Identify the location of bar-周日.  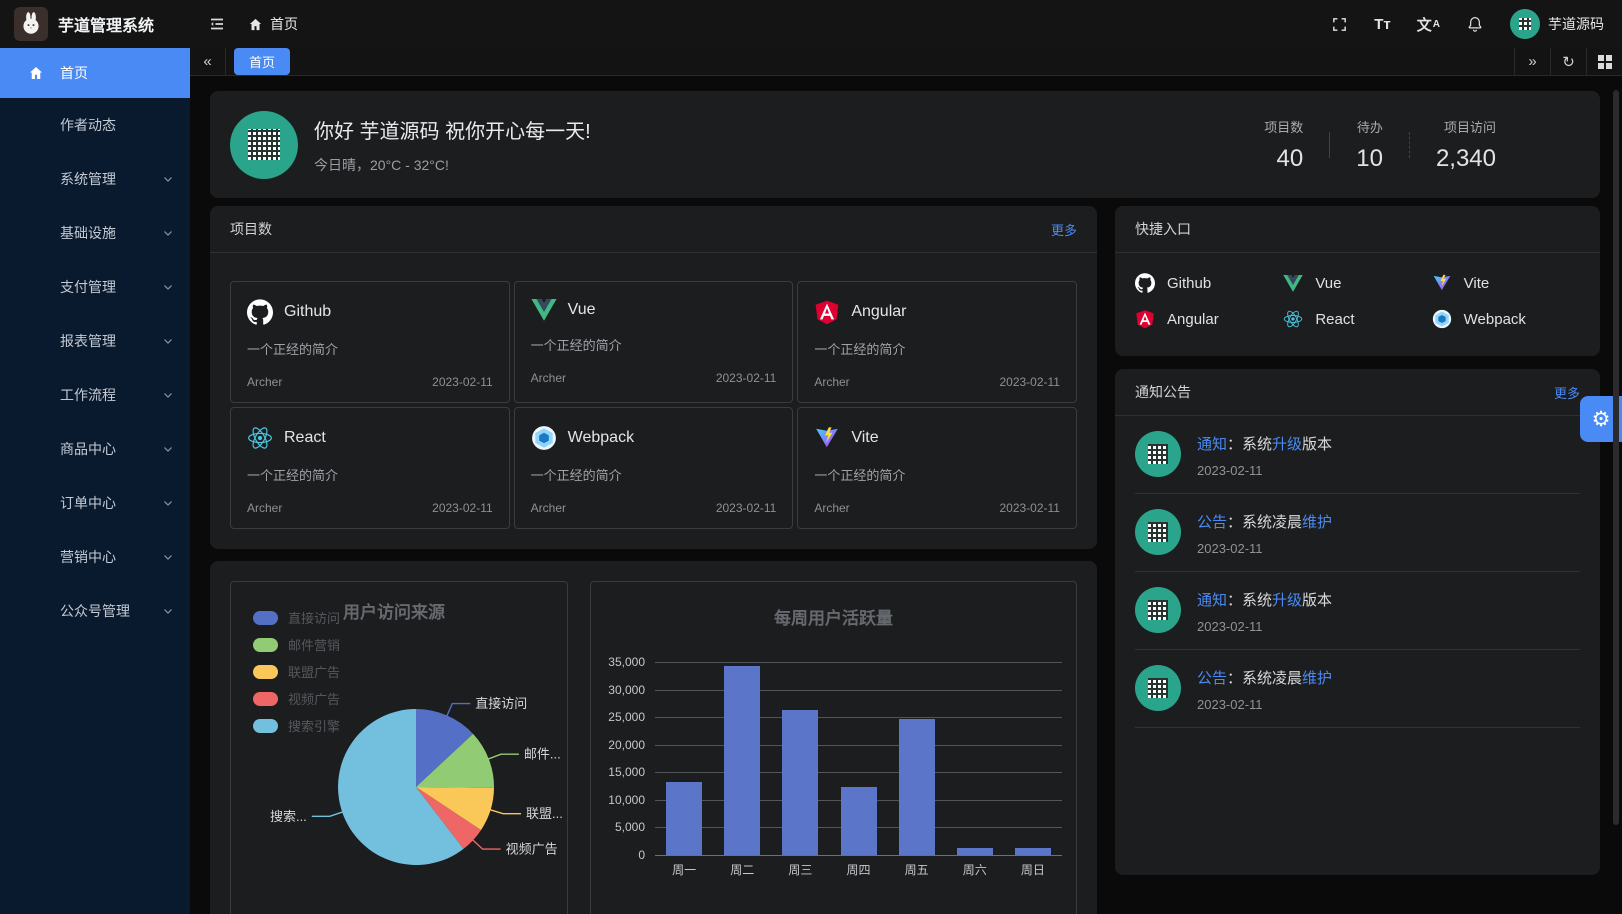
(1032, 851).